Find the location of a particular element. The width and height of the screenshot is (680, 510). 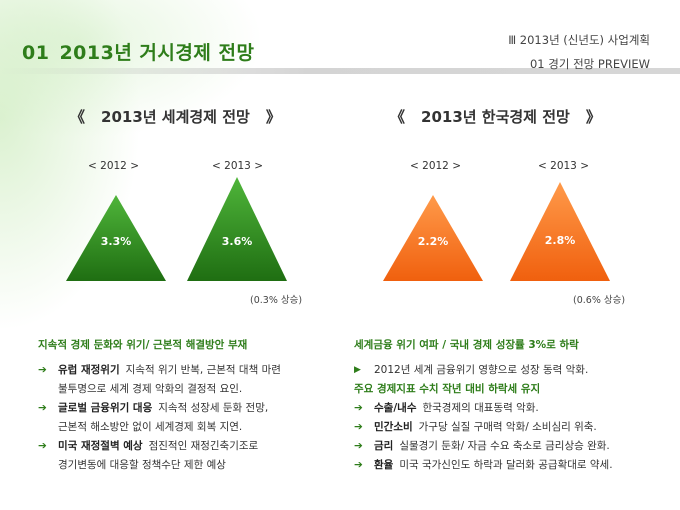

korea-2012-triangle: 2.2% is located at coordinates (433, 238).